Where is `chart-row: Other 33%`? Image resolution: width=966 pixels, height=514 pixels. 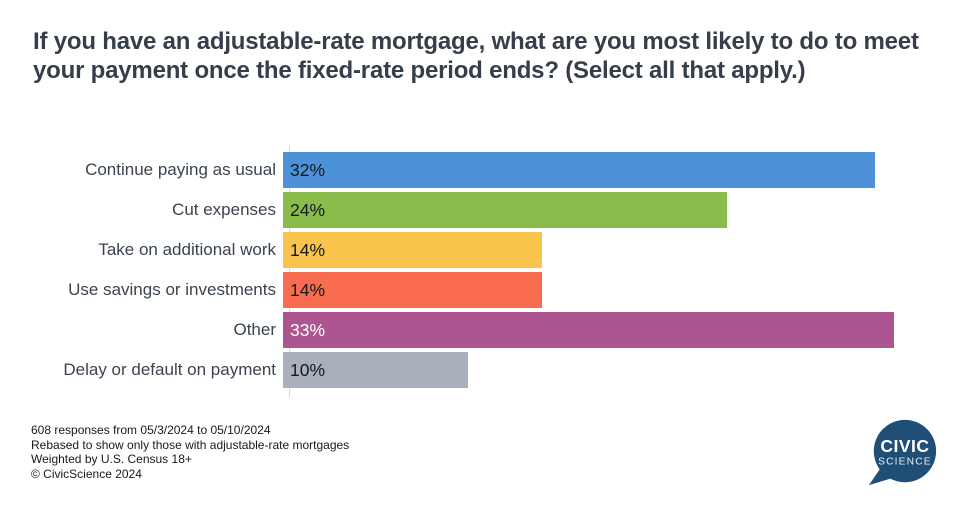 chart-row: Other 33% is located at coordinates (489, 330).